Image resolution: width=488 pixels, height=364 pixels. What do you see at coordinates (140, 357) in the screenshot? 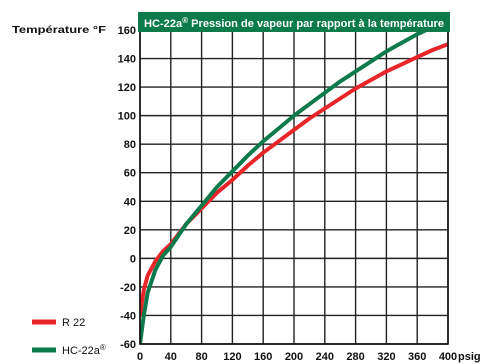
I see `x-tick-label: 0` at bounding box center [140, 357].